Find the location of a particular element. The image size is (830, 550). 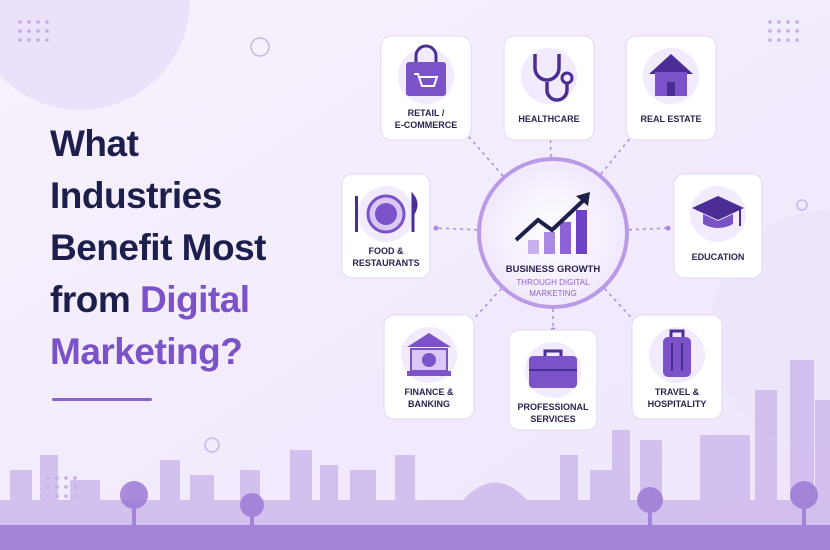

growth-icon is located at coordinates (552, 223).